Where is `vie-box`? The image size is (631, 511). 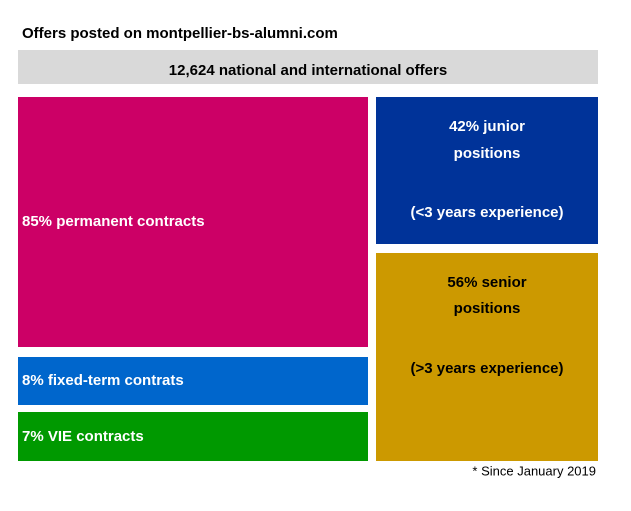
vie-box is located at coordinates (193, 436).